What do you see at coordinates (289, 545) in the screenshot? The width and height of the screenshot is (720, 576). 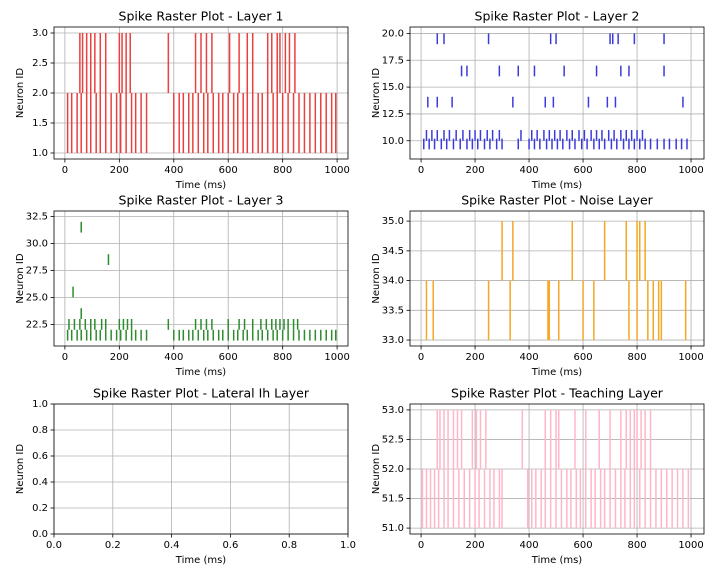 I see `x-tick-label: 0.8` at bounding box center [289, 545].